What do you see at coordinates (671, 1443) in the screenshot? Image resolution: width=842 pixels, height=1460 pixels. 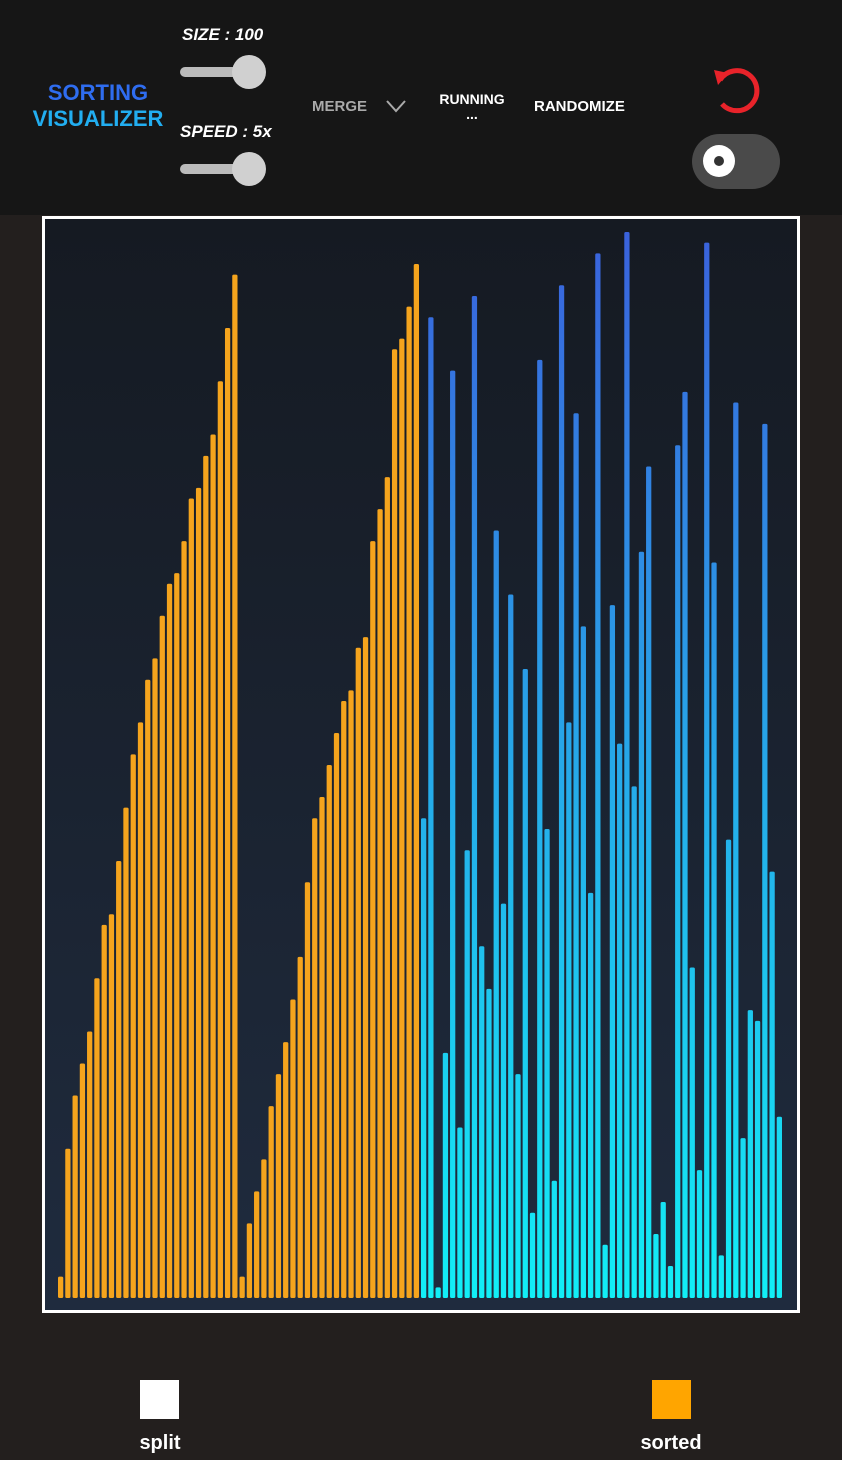 I see `legend-label: sorted` at bounding box center [671, 1443].